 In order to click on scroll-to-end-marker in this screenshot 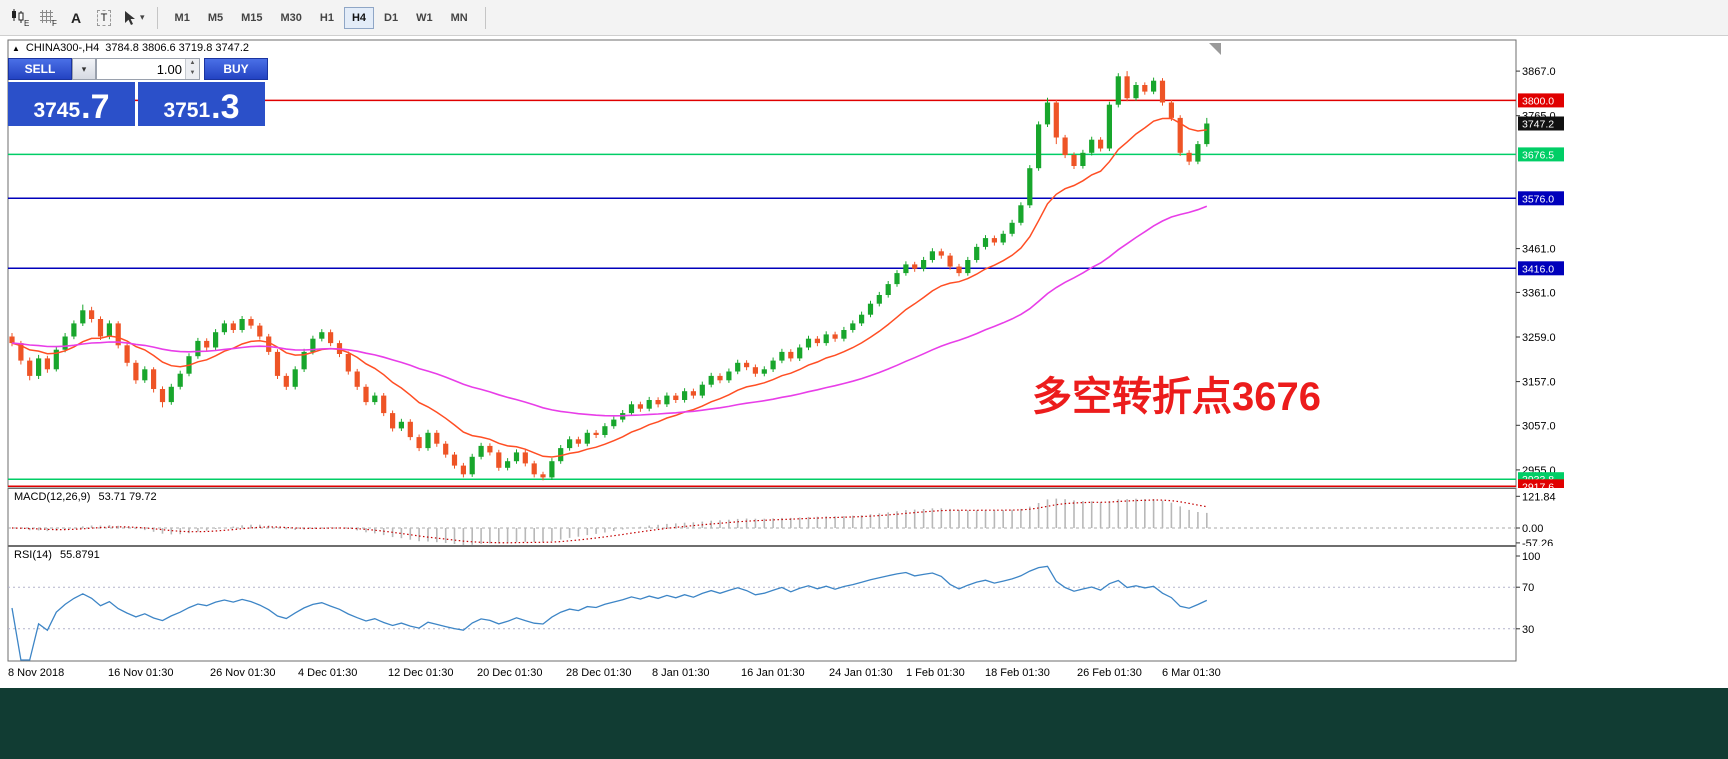, I will do `click(1215, 49)`.